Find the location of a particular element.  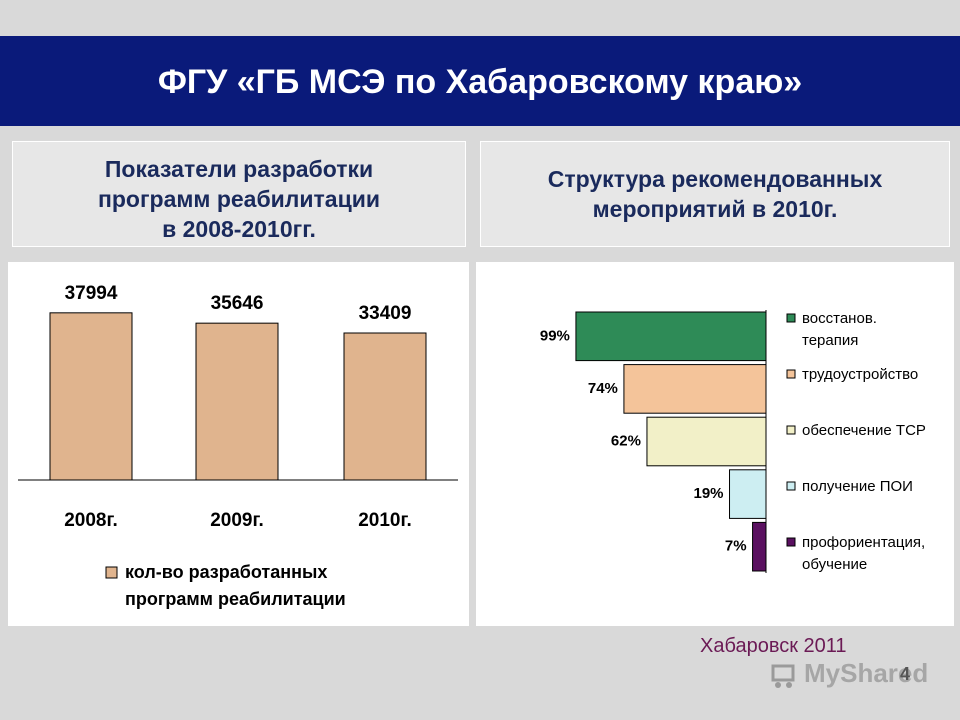

header-band is located at coordinates (480, 81).